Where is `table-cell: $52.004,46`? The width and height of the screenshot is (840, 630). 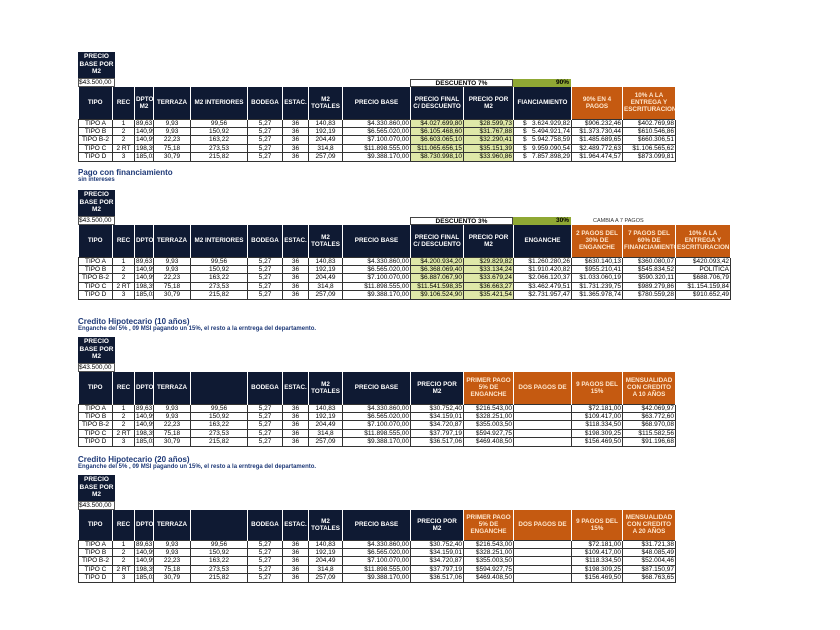 table-cell: $52.004,46 is located at coordinates (649, 561).